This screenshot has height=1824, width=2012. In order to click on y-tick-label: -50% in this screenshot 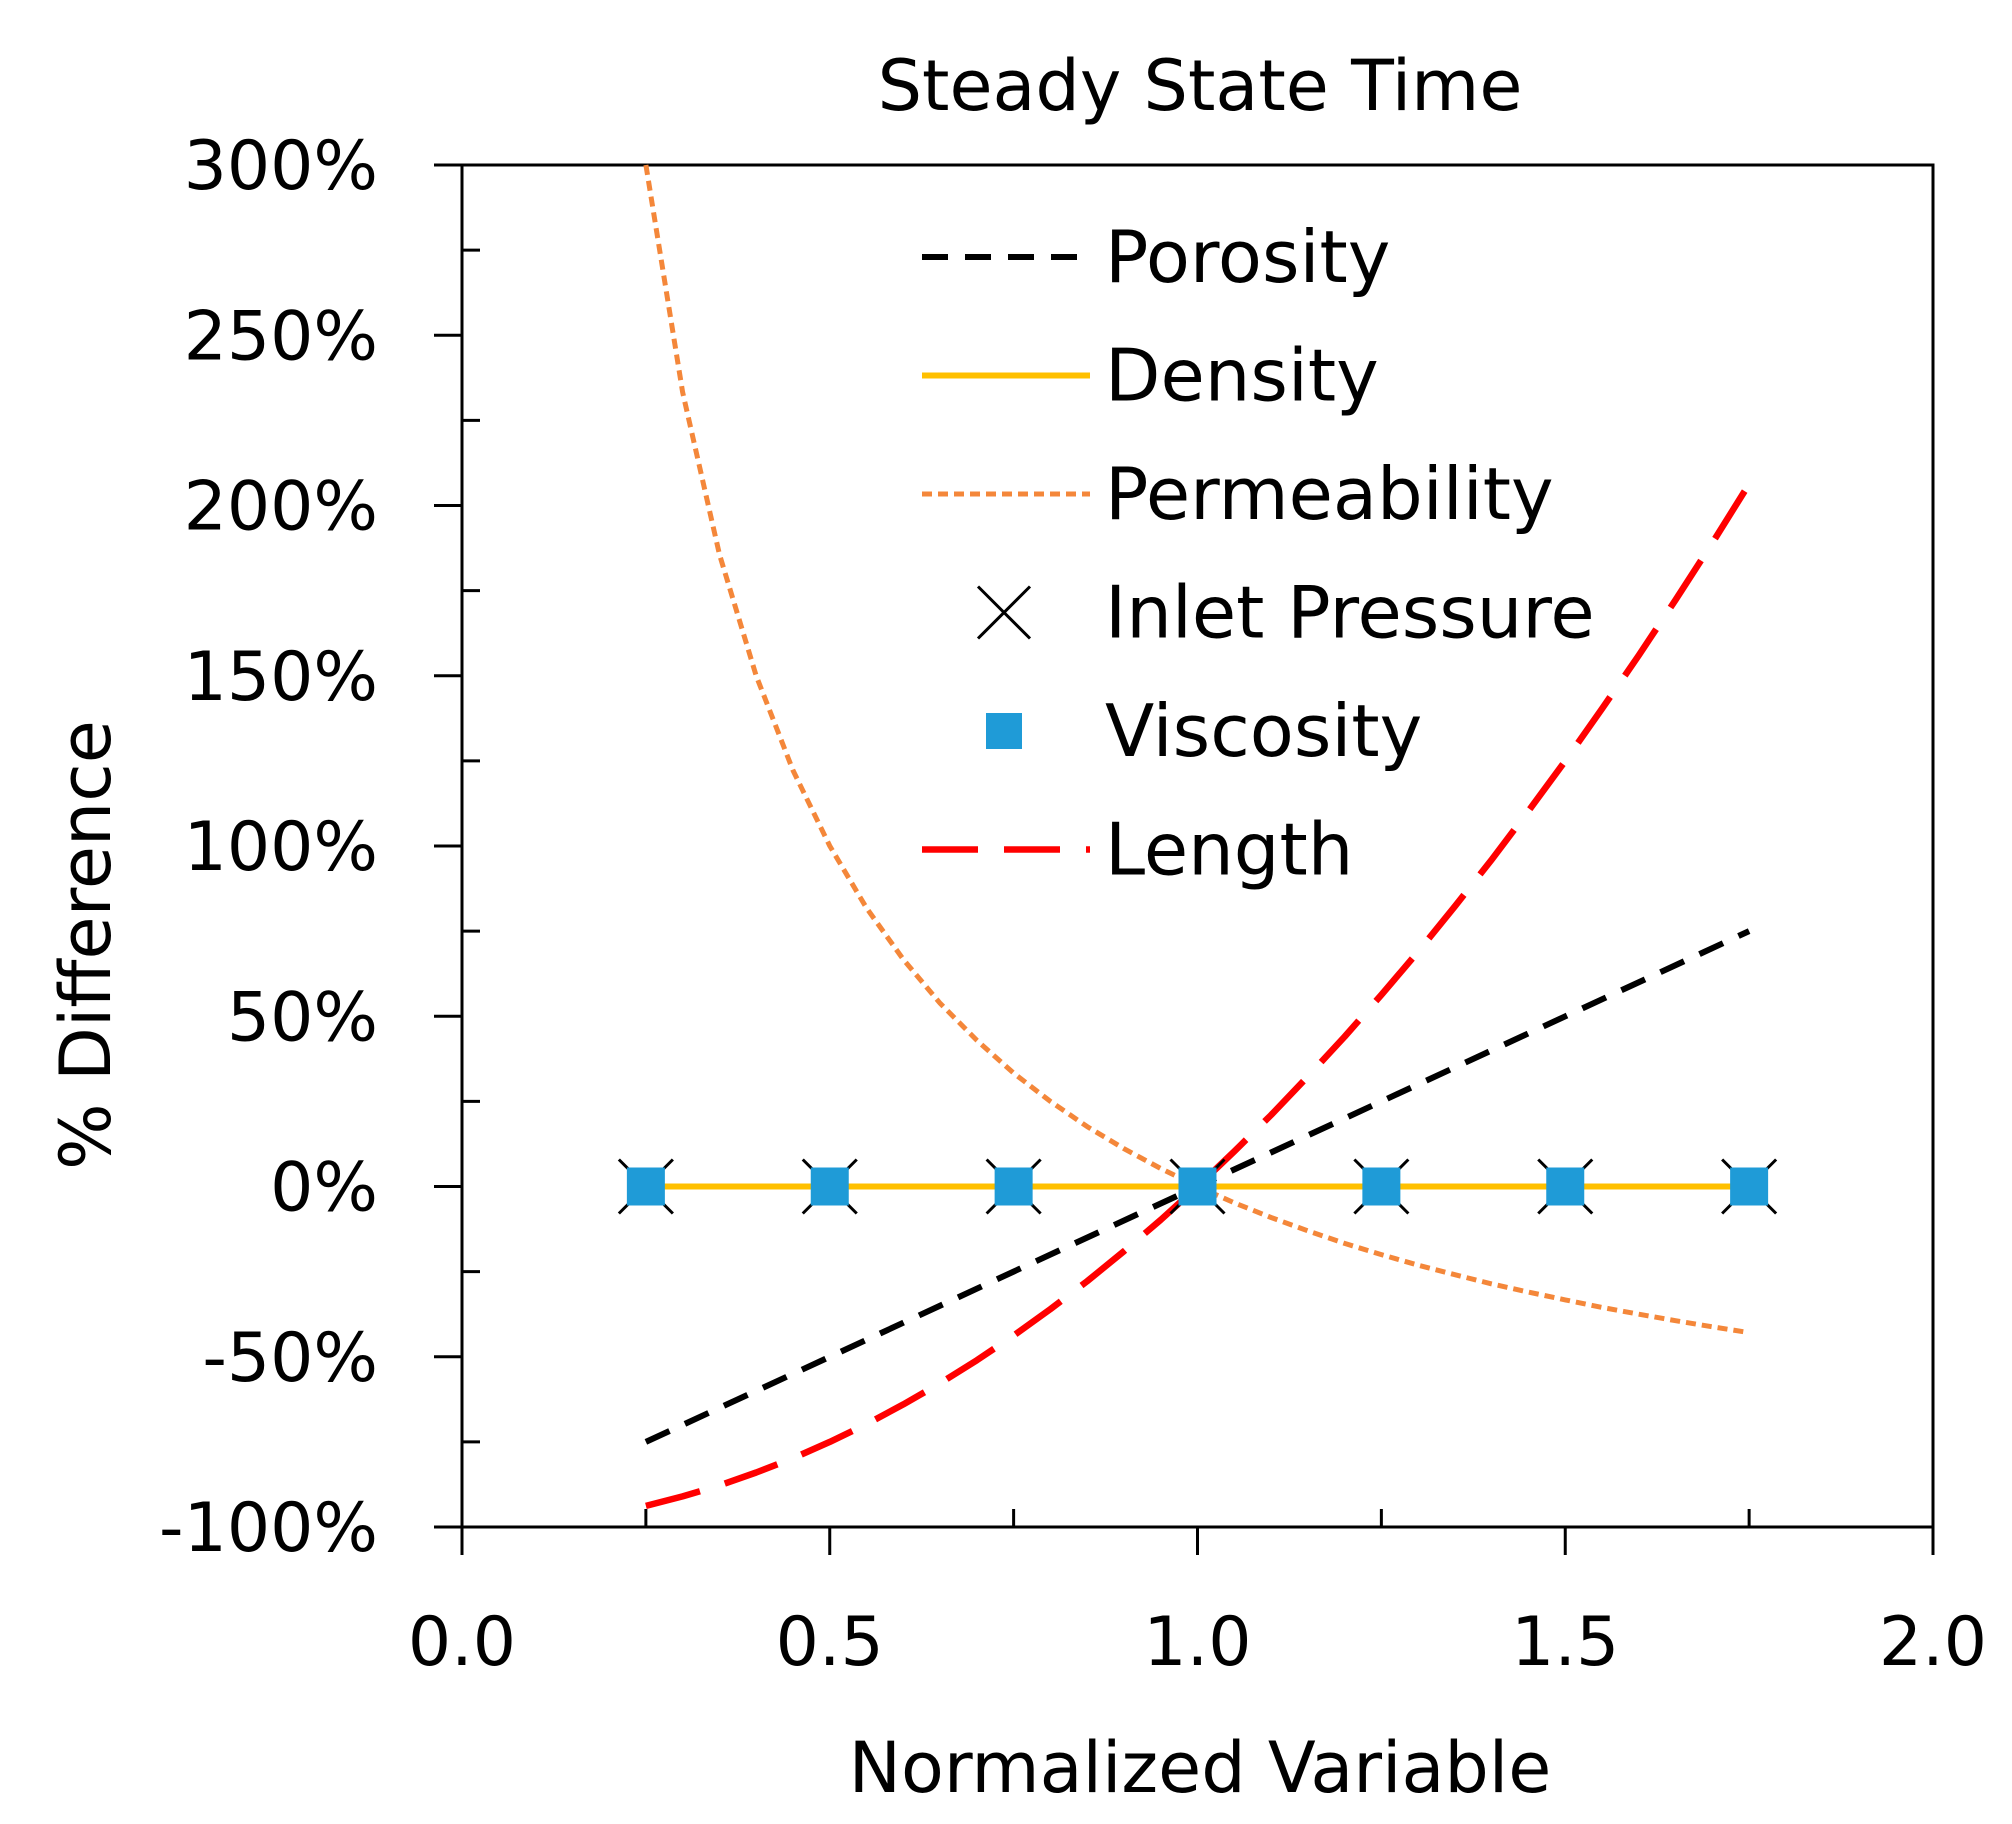, I will do `click(290, 1358)`.